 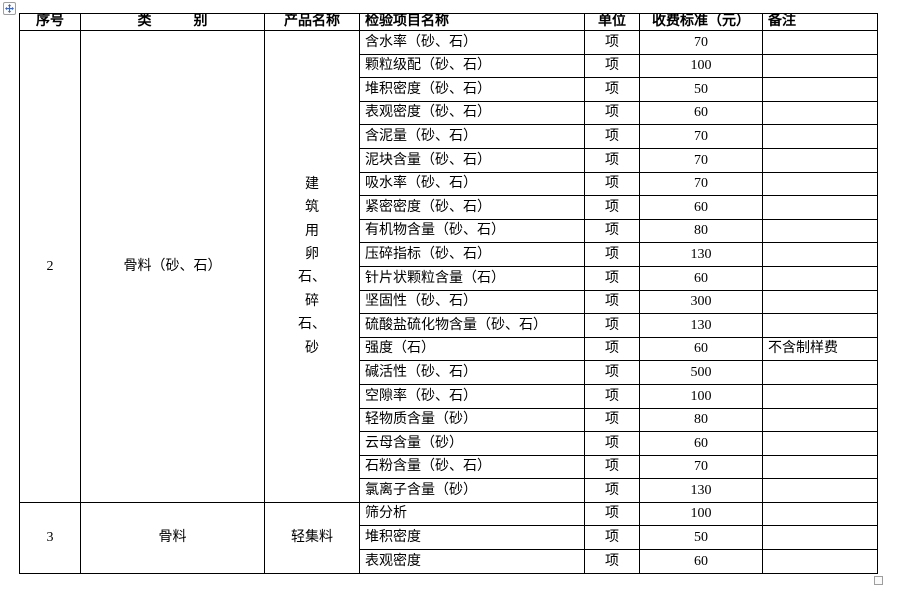 What do you see at coordinates (449, 443) in the screenshot?
I see `table-row: 云母含量（砂）项 60` at bounding box center [449, 443].